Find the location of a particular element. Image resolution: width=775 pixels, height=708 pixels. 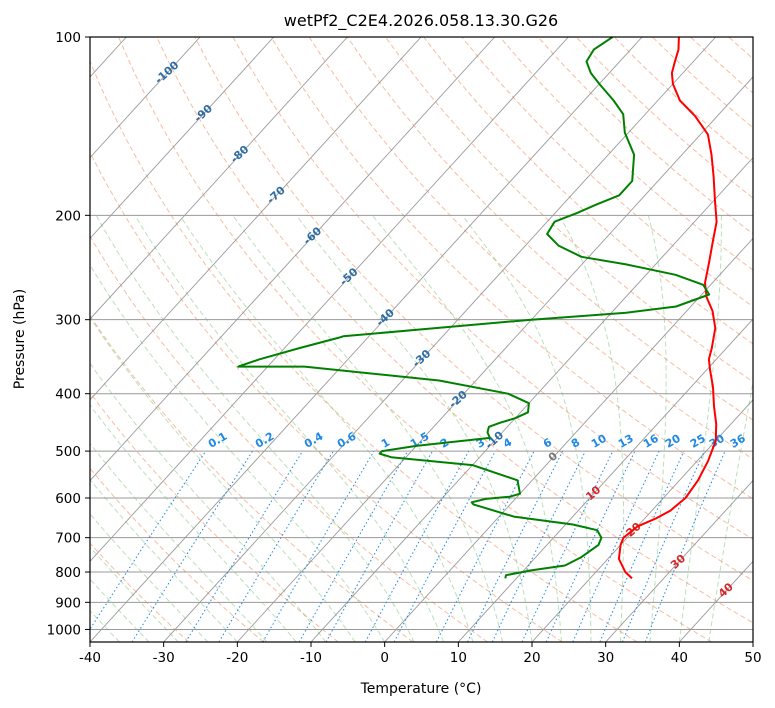

x-tick-label: 50 is located at coordinates (752, 658).